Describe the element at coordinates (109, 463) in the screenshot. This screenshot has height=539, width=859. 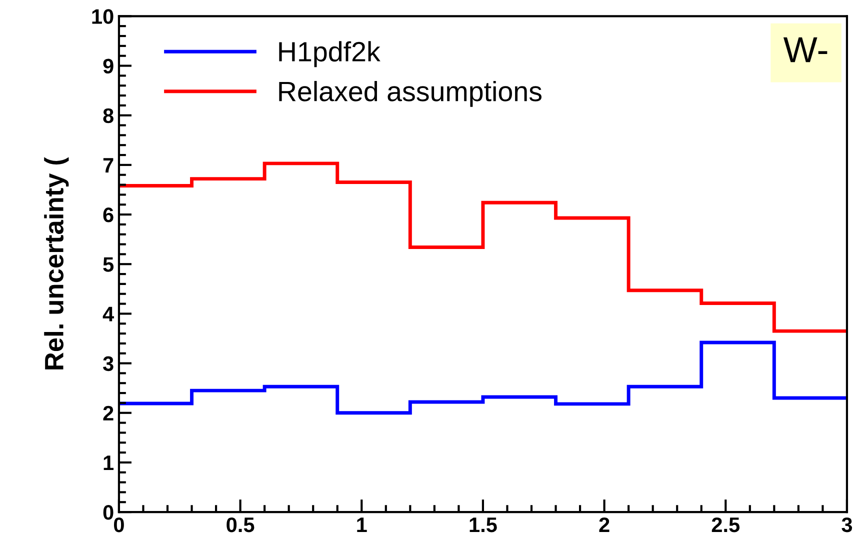
I see `y-tick-label: 1` at that location.